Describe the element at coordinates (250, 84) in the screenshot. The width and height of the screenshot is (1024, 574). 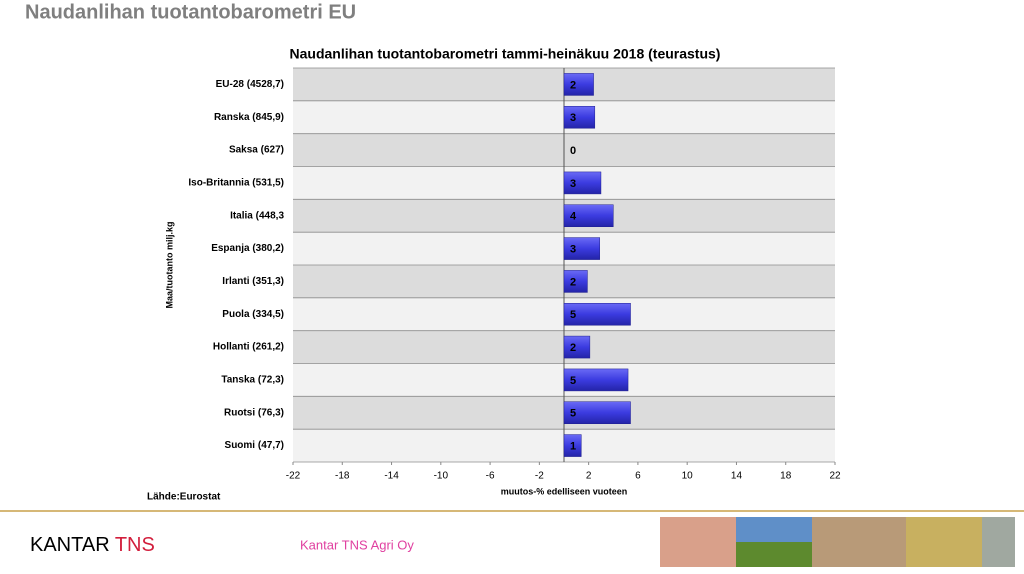
I see `y-tick-label: EU-28 (4528,7)` at that location.